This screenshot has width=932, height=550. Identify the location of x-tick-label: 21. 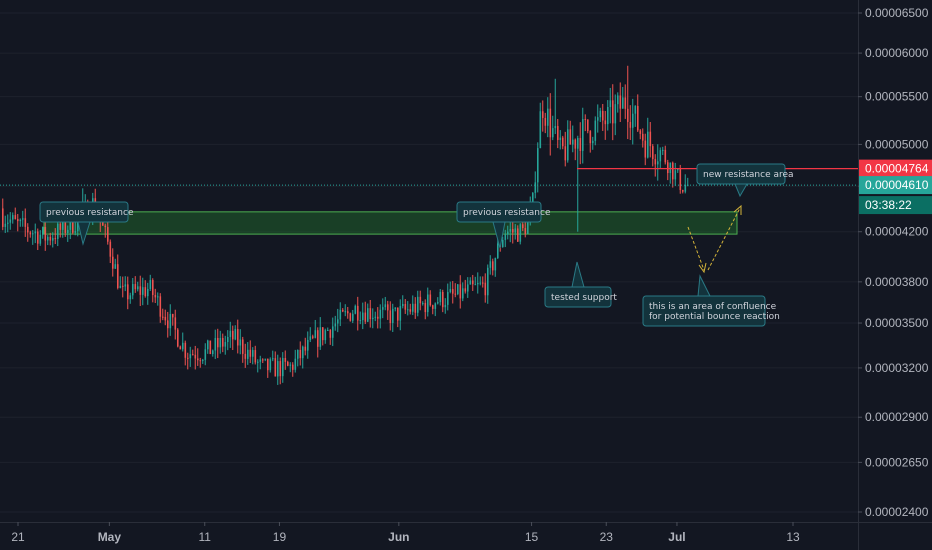
(18, 537).